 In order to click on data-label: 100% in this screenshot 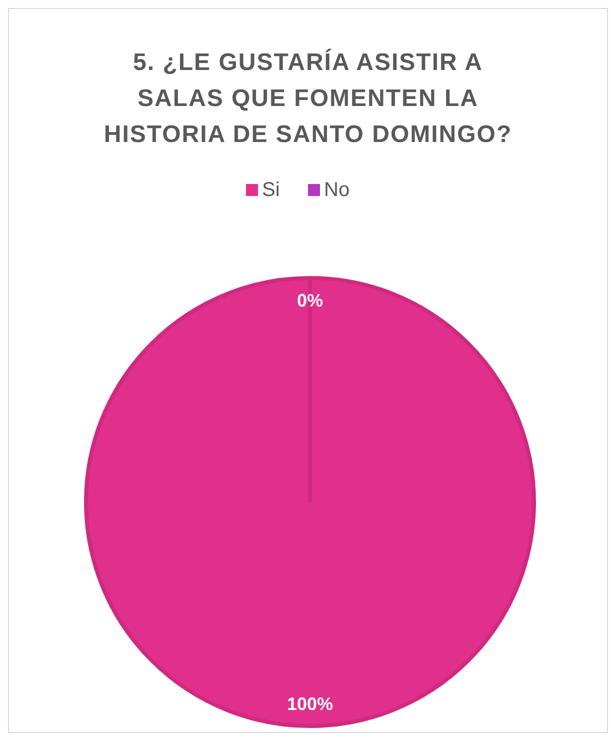, I will do `click(310, 704)`.